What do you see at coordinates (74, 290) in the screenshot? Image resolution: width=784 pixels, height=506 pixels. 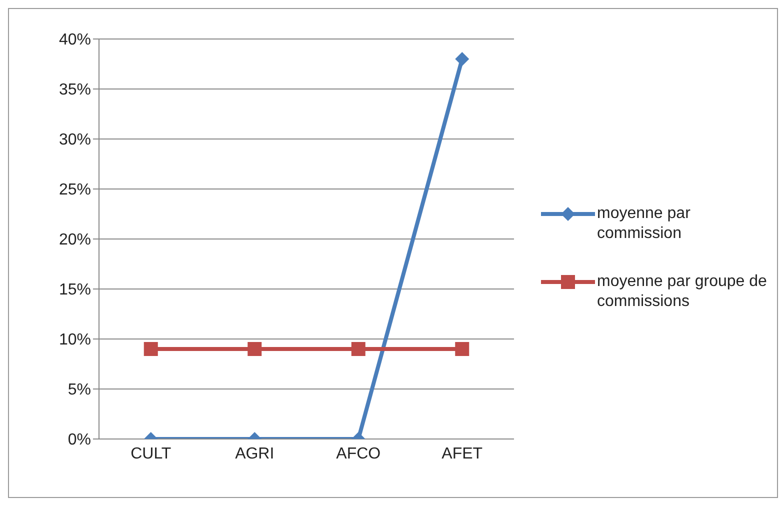 I see `y-tick-label: 15%` at bounding box center [74, 290].